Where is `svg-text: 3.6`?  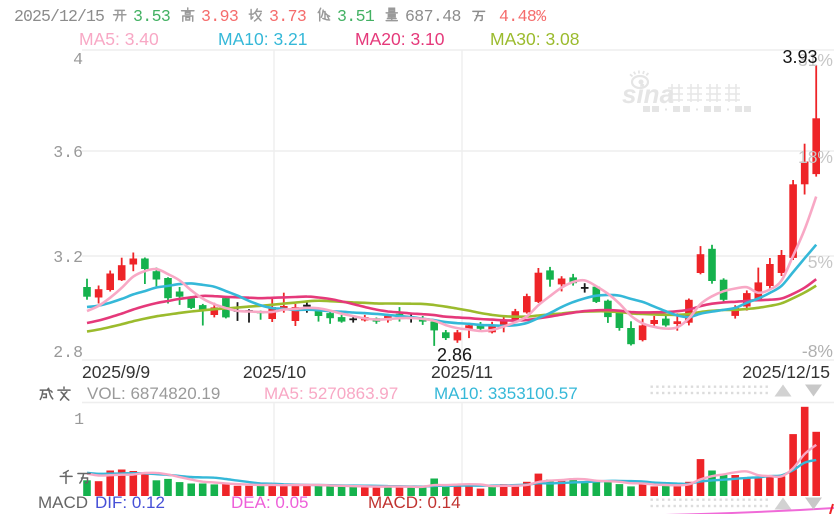 svg-text: 3.6 is located at coordinates (68, 152).